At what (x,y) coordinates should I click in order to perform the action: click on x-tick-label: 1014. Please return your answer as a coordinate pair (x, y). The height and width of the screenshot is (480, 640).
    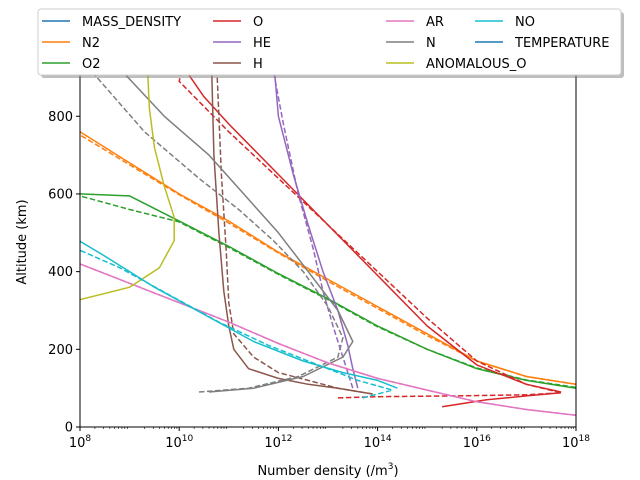
    Looking at the image, I should click on (378, 442).